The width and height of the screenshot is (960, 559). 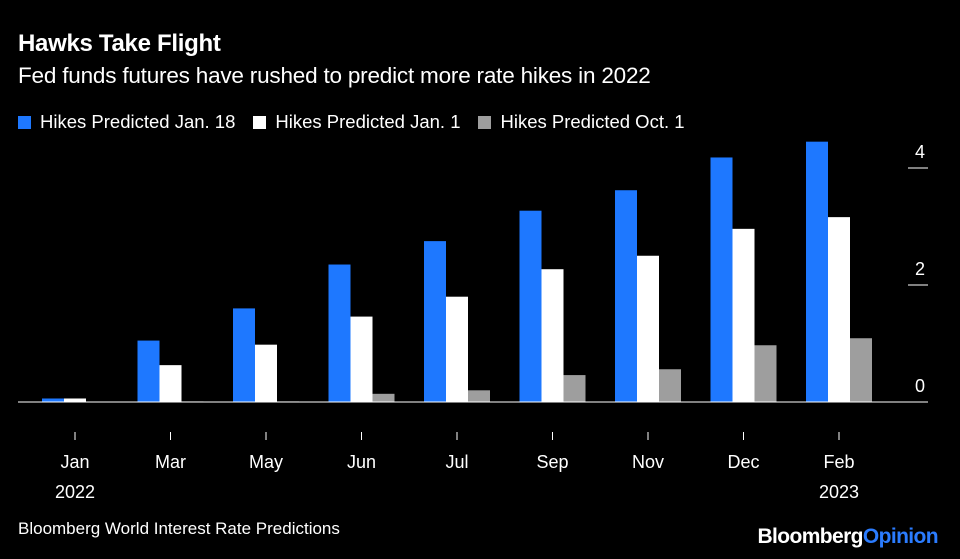 I want to click on legend-swatch-jan1, so click(x=260, y=122).